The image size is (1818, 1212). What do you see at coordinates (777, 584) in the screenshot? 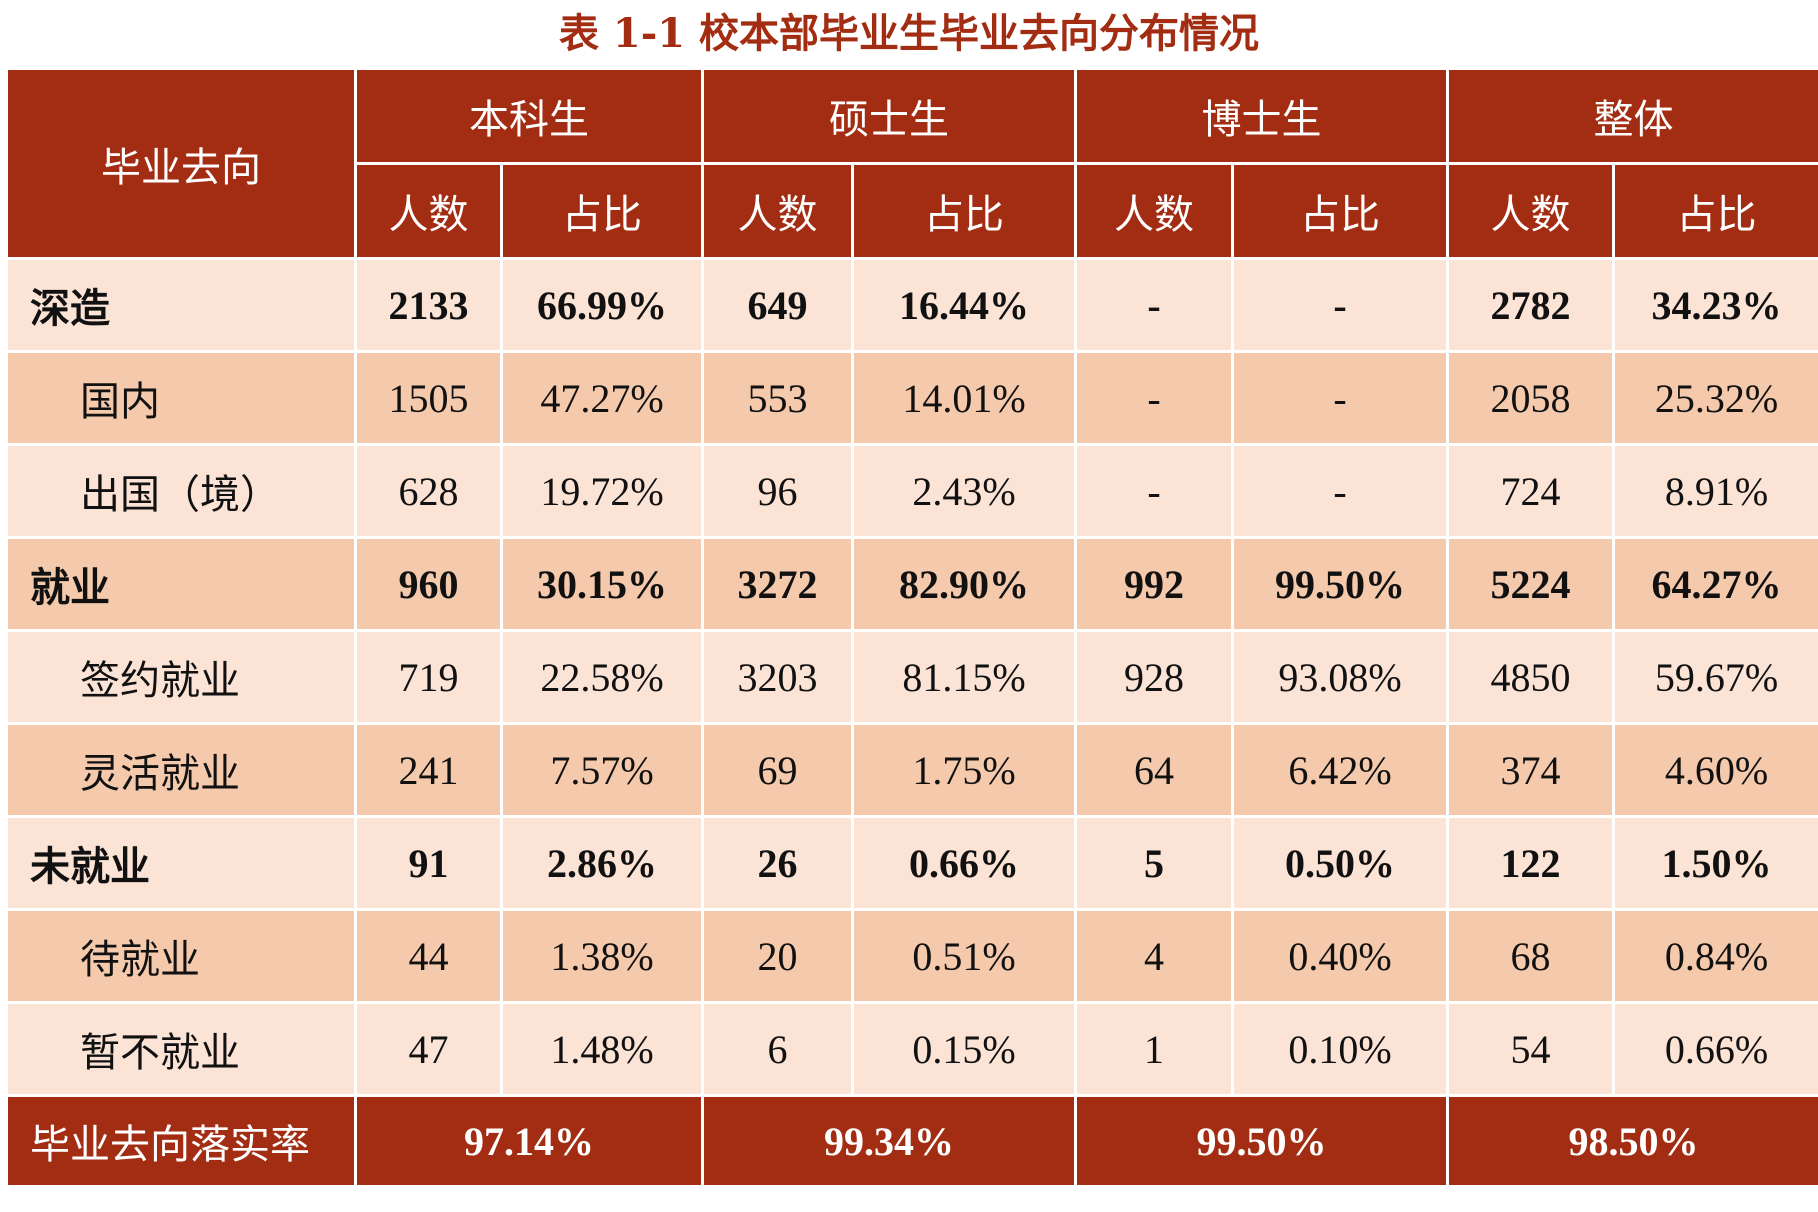
I see `count-cell: 3272` at bounding box center [777, 584].